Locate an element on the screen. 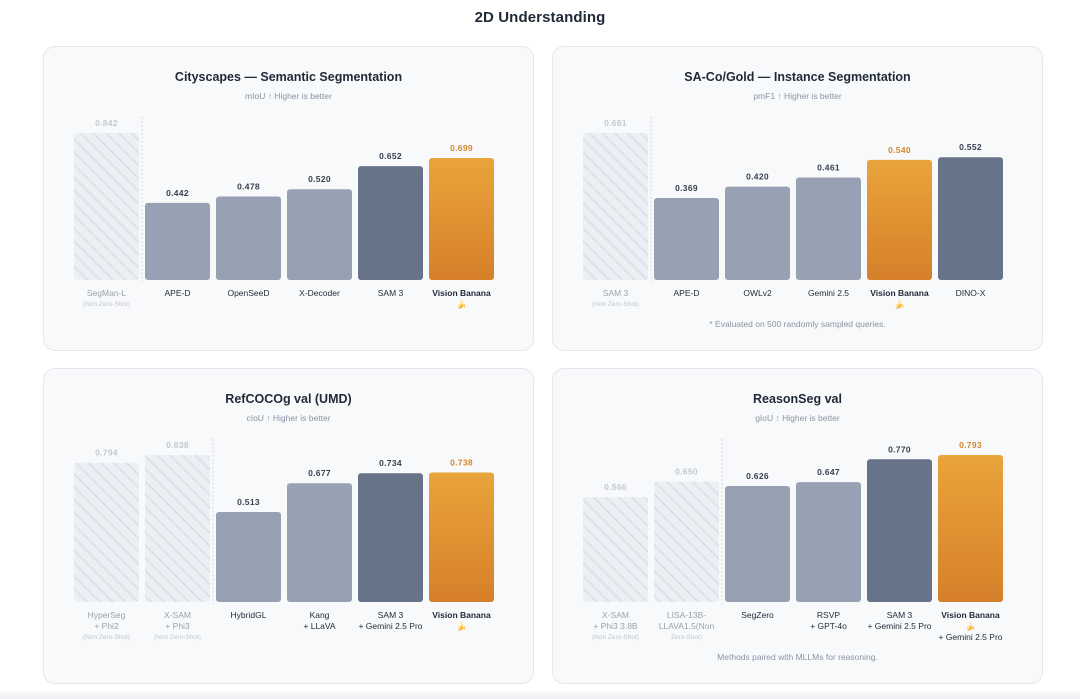  value-label: 0.842 is located at coordinates (106, 123).